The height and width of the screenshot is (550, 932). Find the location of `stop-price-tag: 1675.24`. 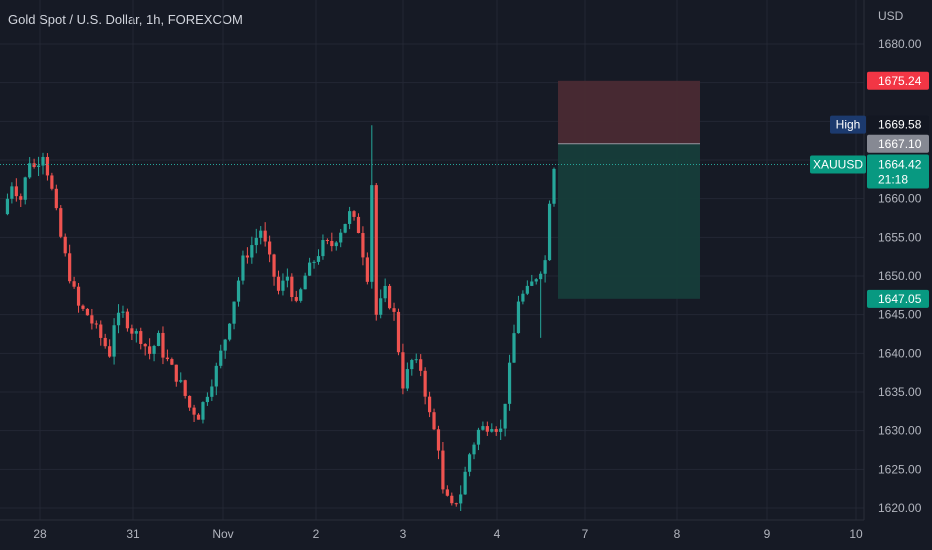

stop-price-tag: 1675.24 is located at coordinates (900, 81).